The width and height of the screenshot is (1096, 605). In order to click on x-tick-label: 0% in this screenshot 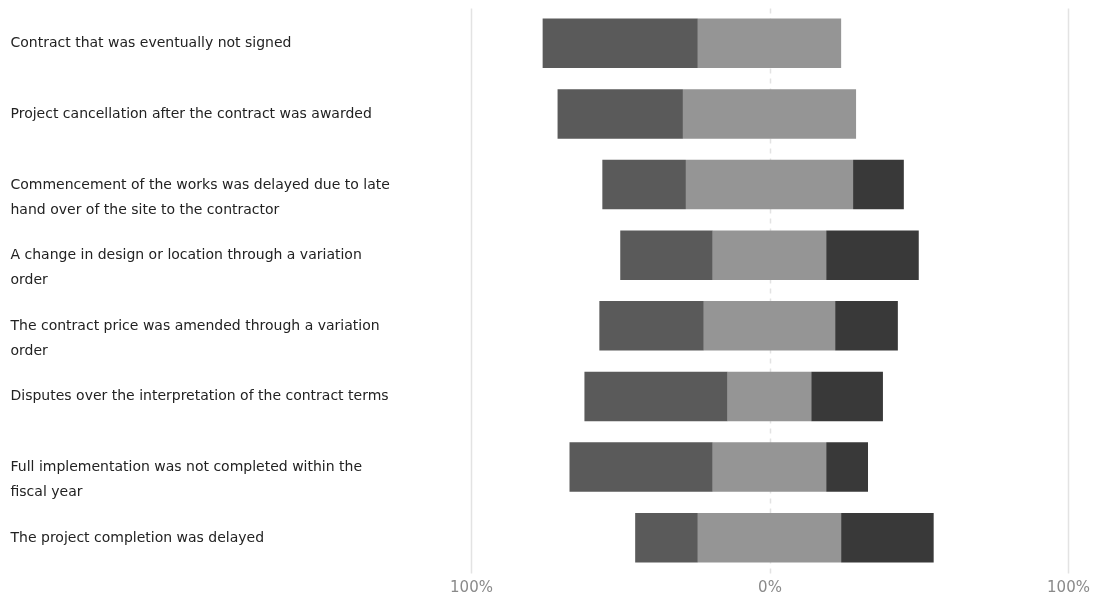, I will do `click(770, 586)`.